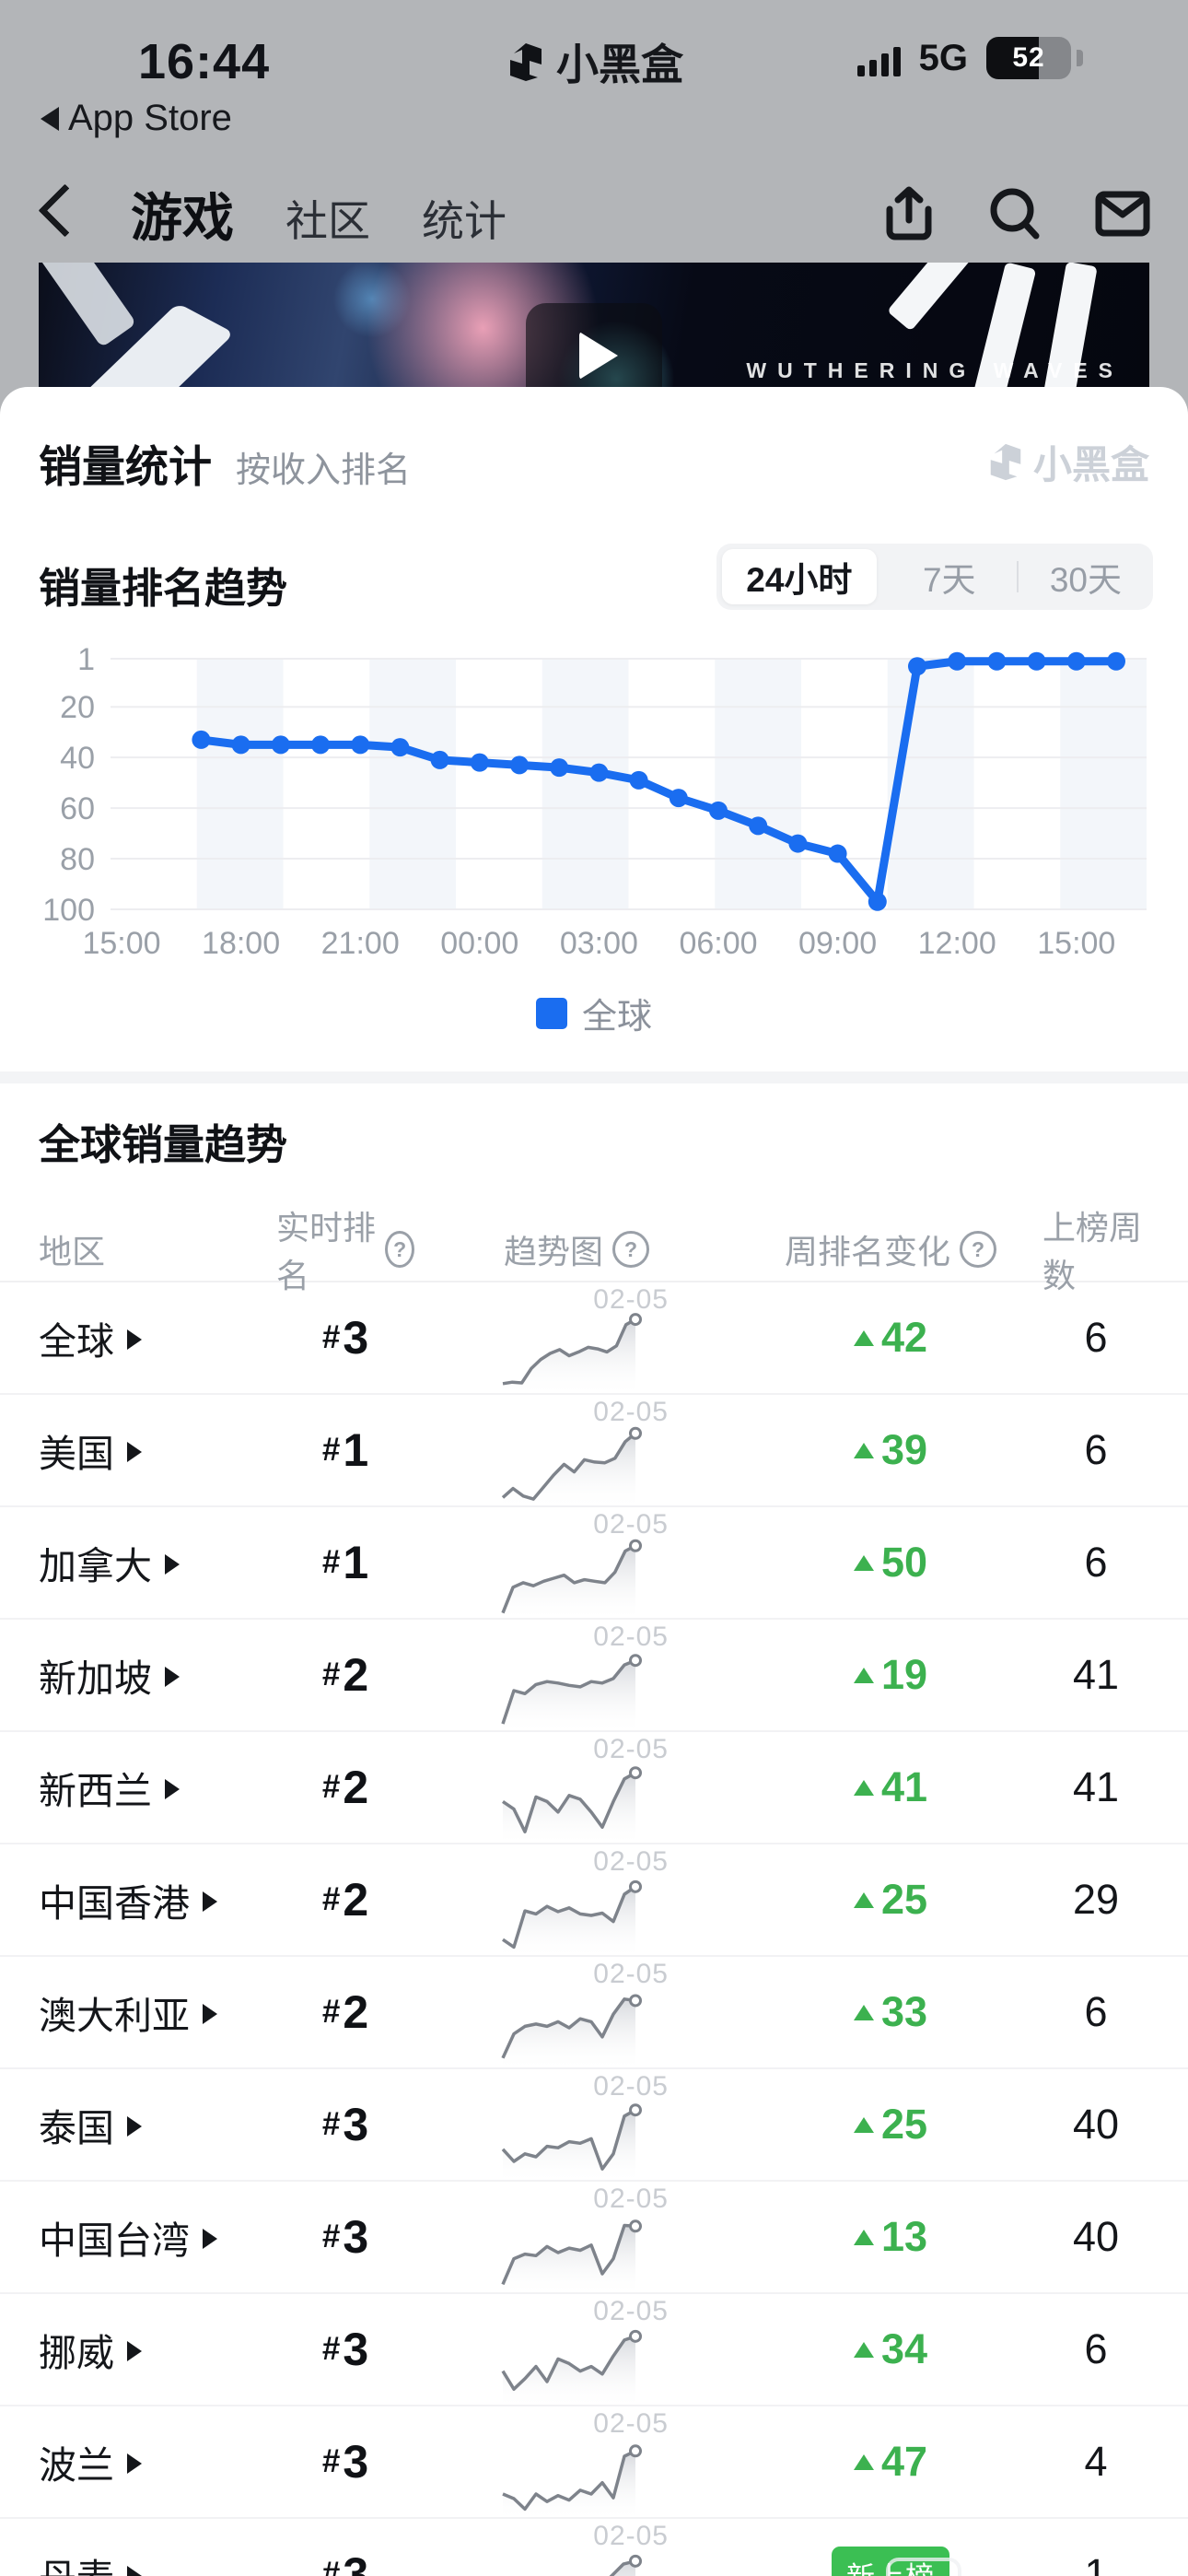 The image size is (1188, 2576). I want to click on weekly-rank-change: 25, so click(890, 1900).